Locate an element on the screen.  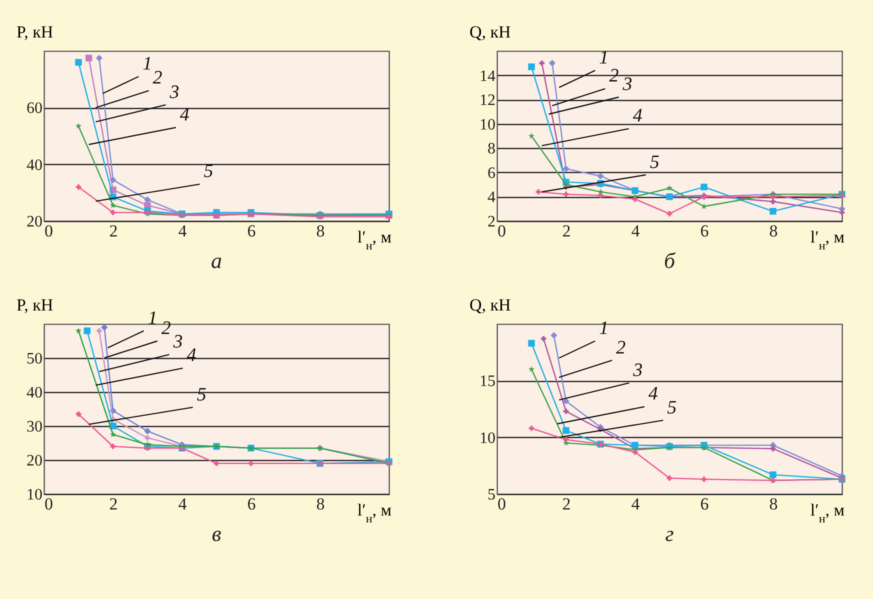
text: а is located at coordinates (216, 260).